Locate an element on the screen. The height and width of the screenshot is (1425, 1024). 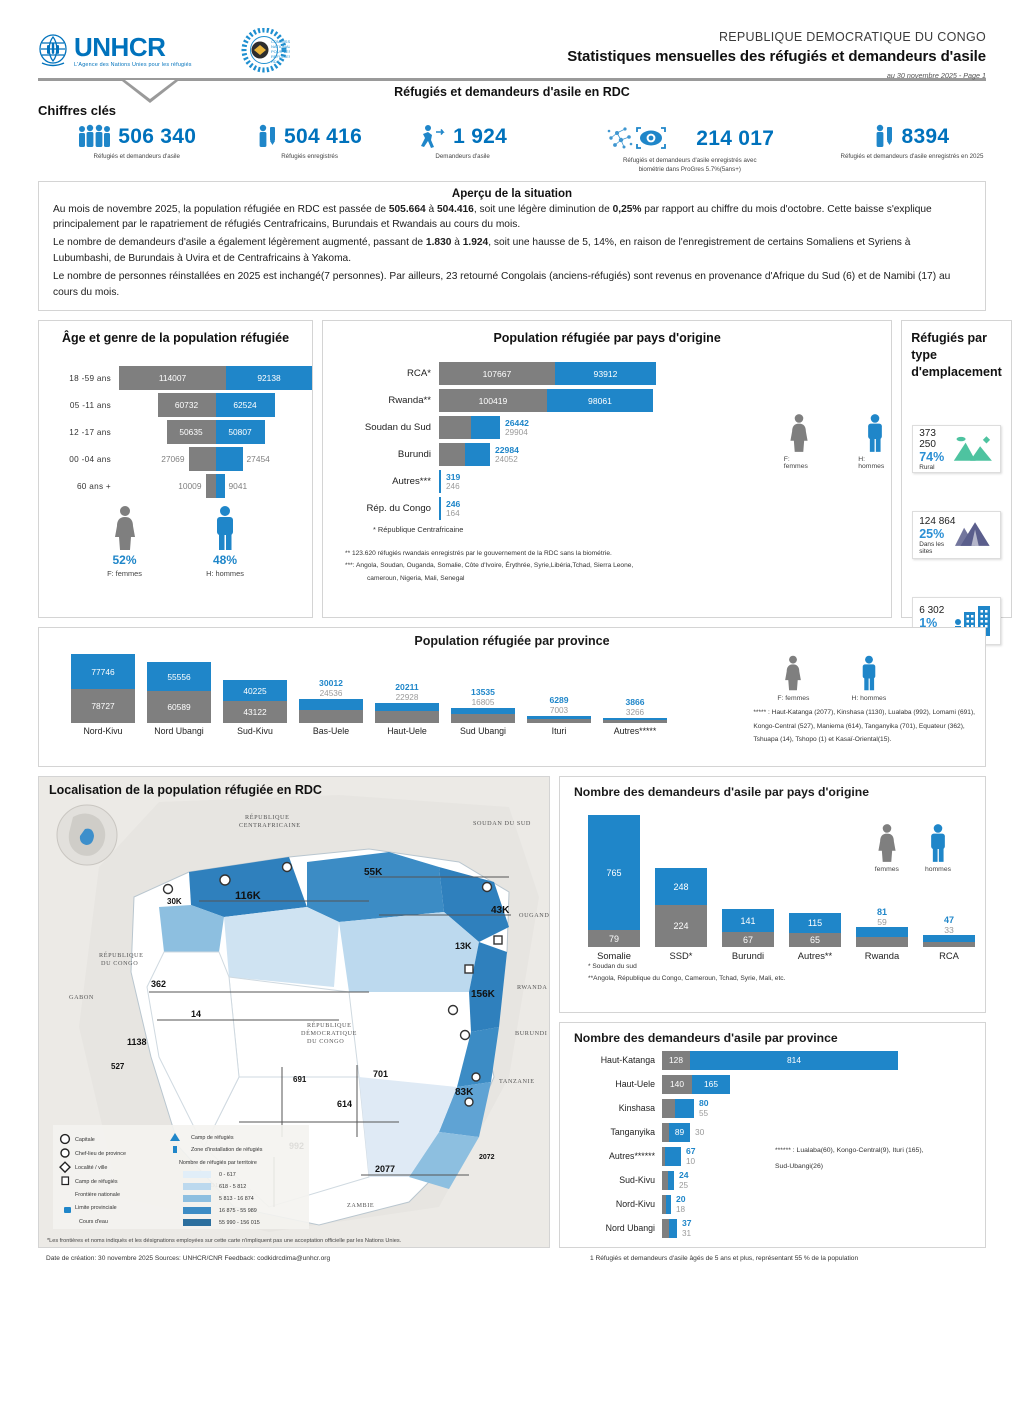
origin-note-3stars-line2: cameroun, Nigeria, Mali, Senegal is located at coordinates (416, 578).